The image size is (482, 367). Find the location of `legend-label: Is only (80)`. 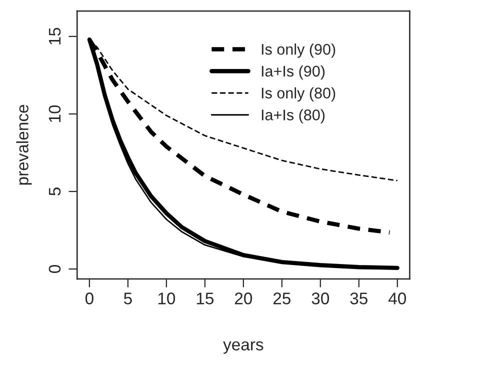

legend-label: Is only (80) is located at coordinates (299, 94).